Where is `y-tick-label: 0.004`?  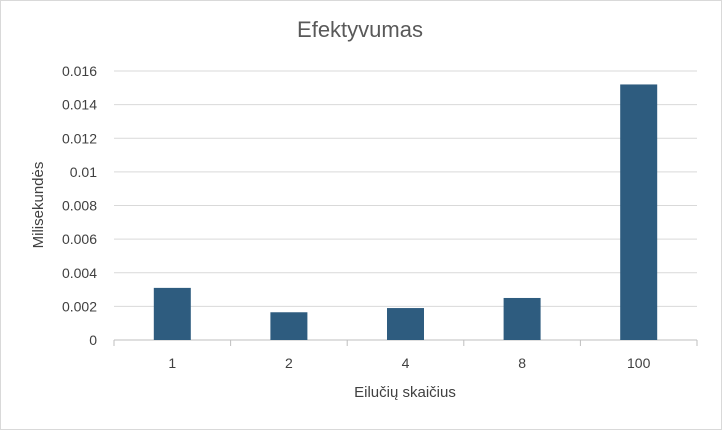
y-tick-label: 0.004 is located at coordinates (79, 273).